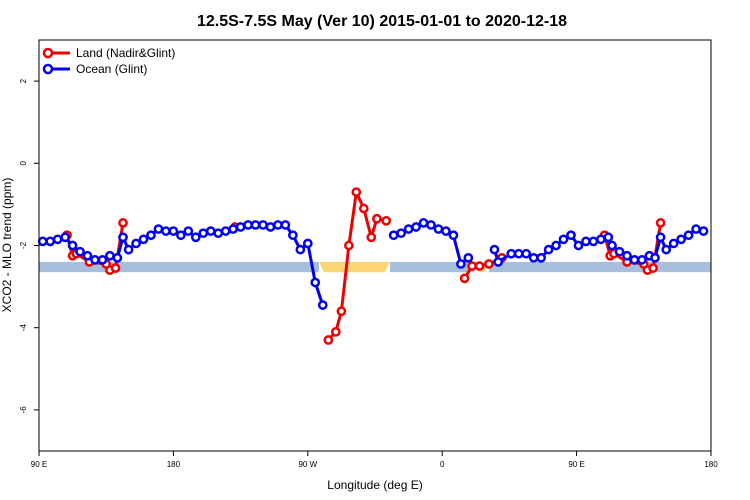  Describe the element at coordinates (307, 464) in the screenshot. I see `x-tick-label: 90 W` at that location.